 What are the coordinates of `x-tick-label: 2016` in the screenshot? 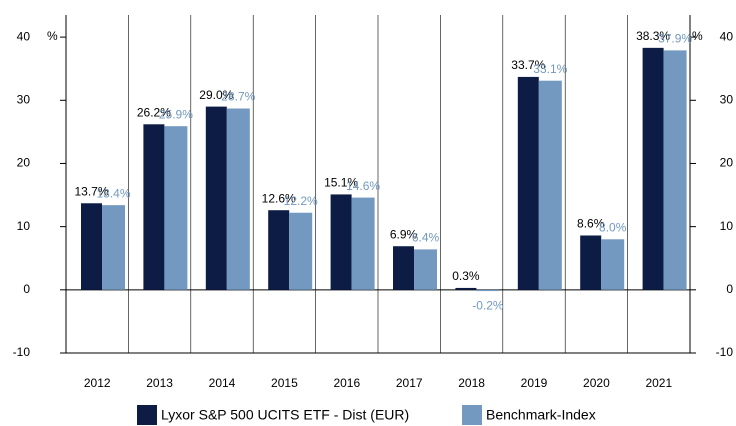 It's located at (346, 383).